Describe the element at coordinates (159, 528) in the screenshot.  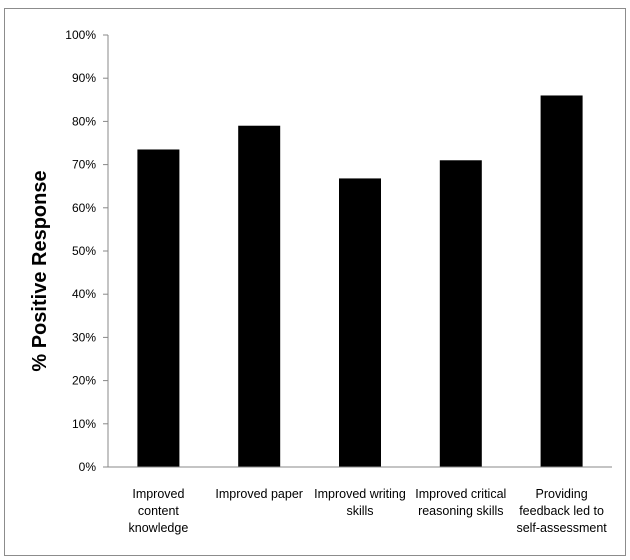
I see `x-tick-label-line: knowledge` at that location.